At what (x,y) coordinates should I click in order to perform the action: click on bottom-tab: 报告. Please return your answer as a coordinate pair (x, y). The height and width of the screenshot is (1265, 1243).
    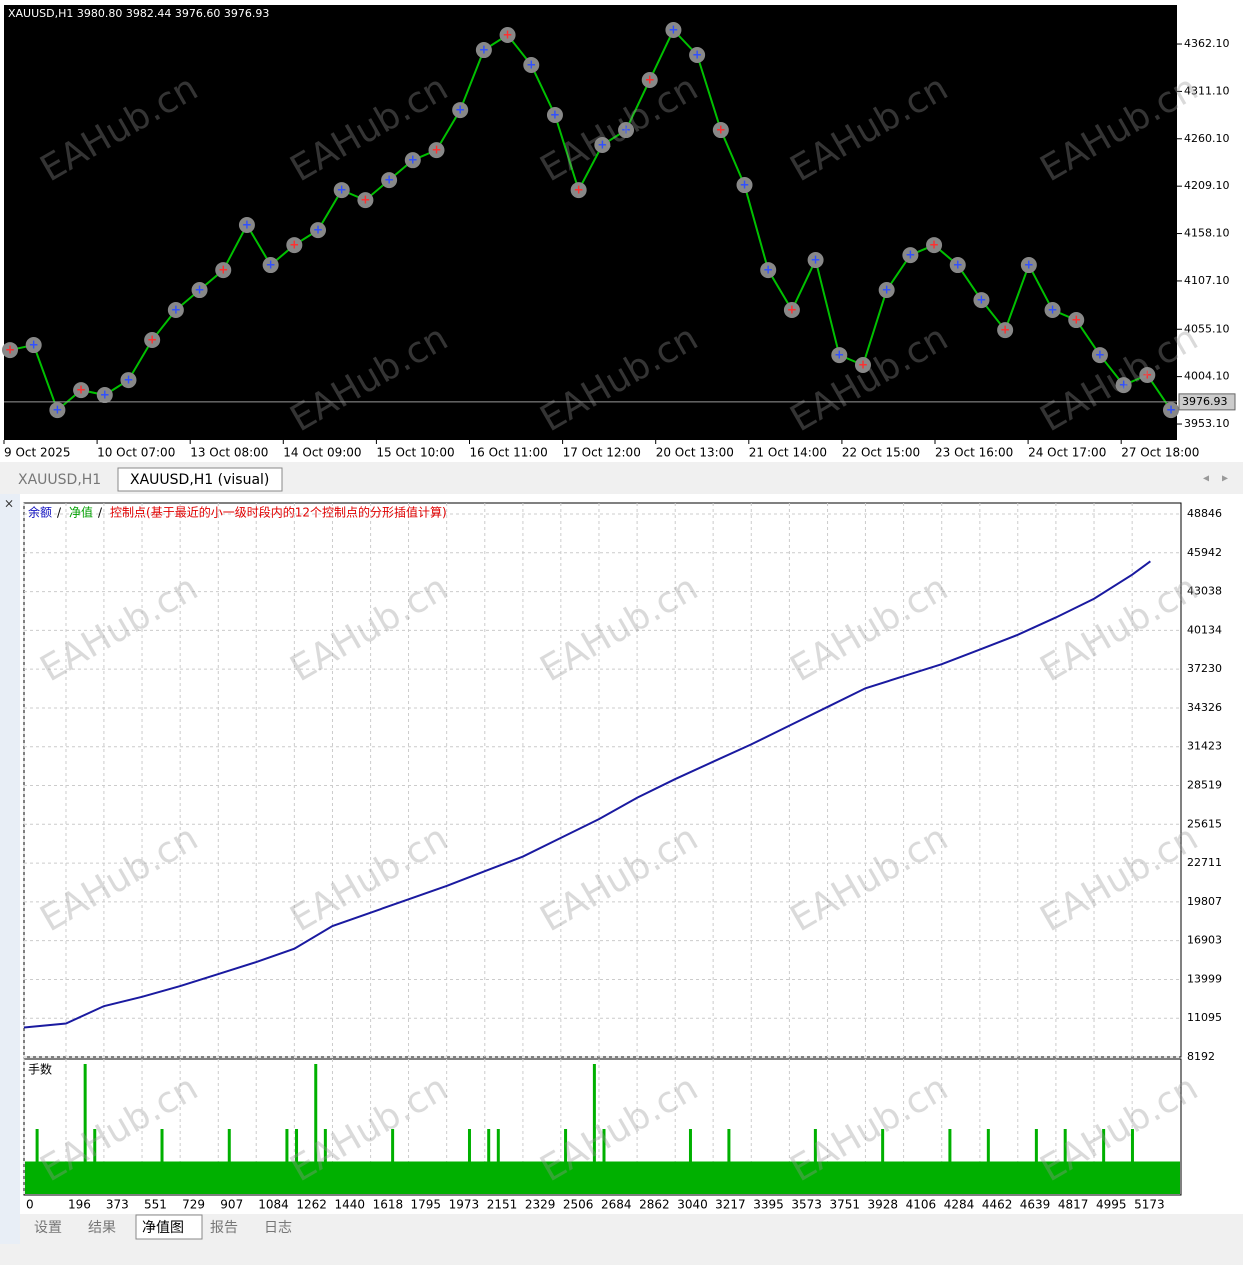
    Looking at the image, I should click on (224, 1228).